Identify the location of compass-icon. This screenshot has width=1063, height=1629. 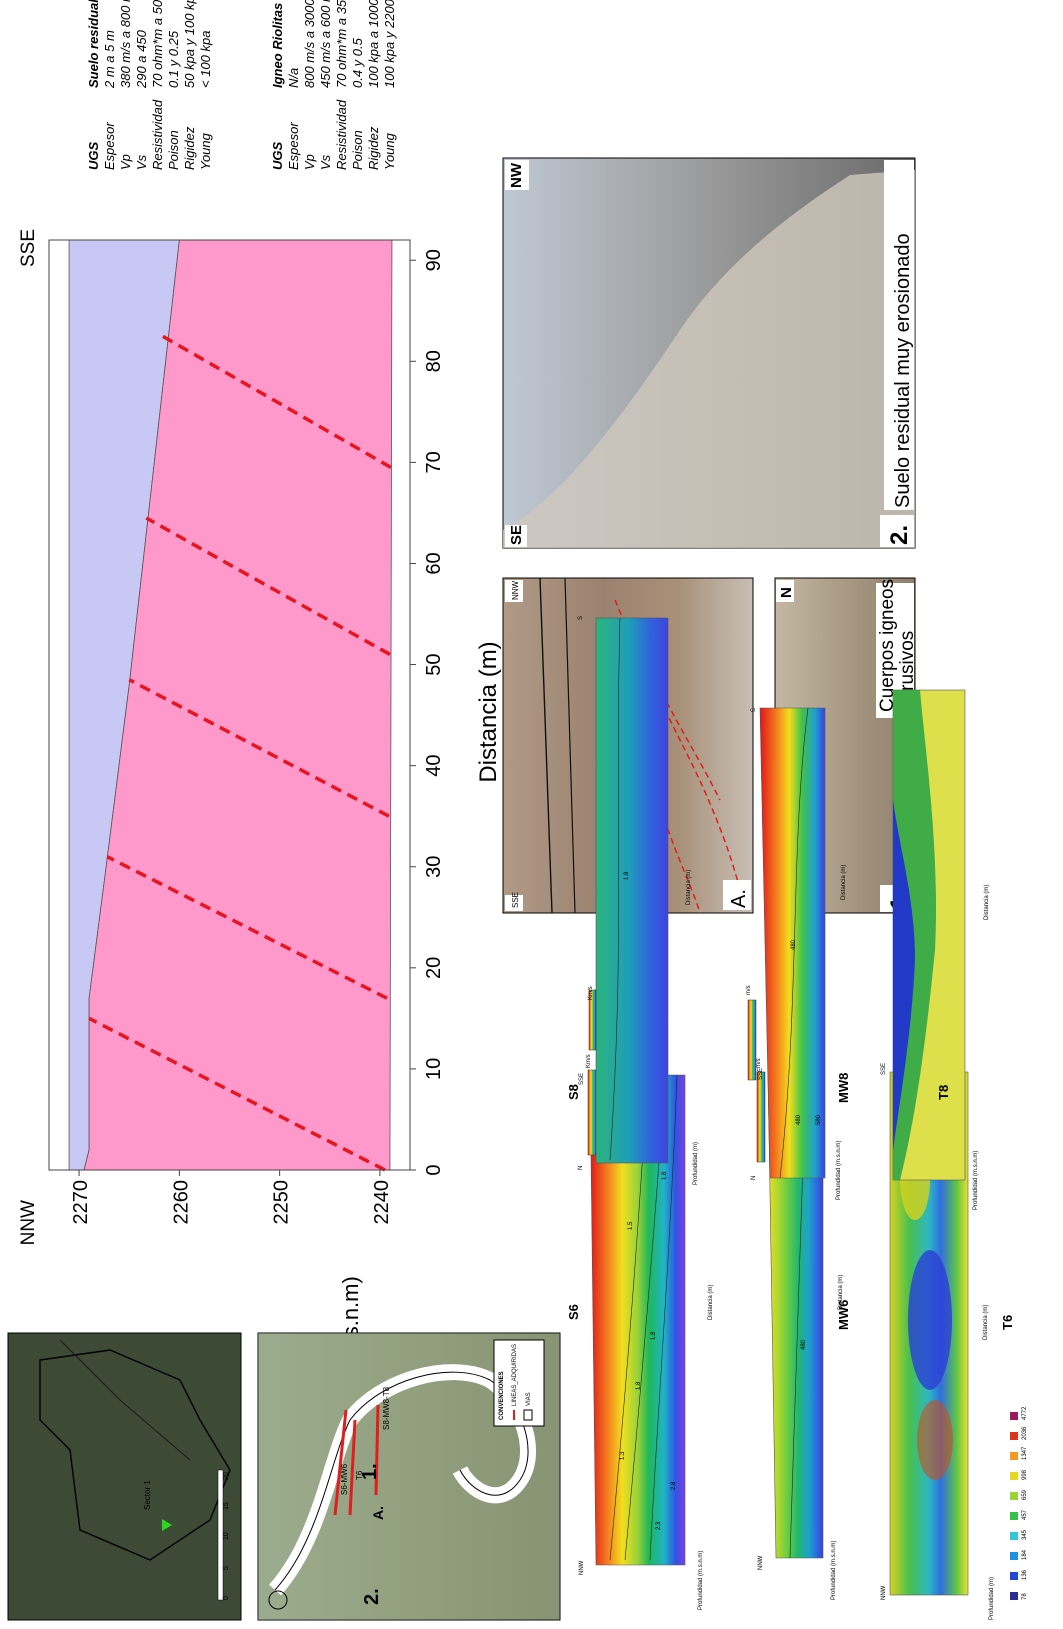
(278, 1600).